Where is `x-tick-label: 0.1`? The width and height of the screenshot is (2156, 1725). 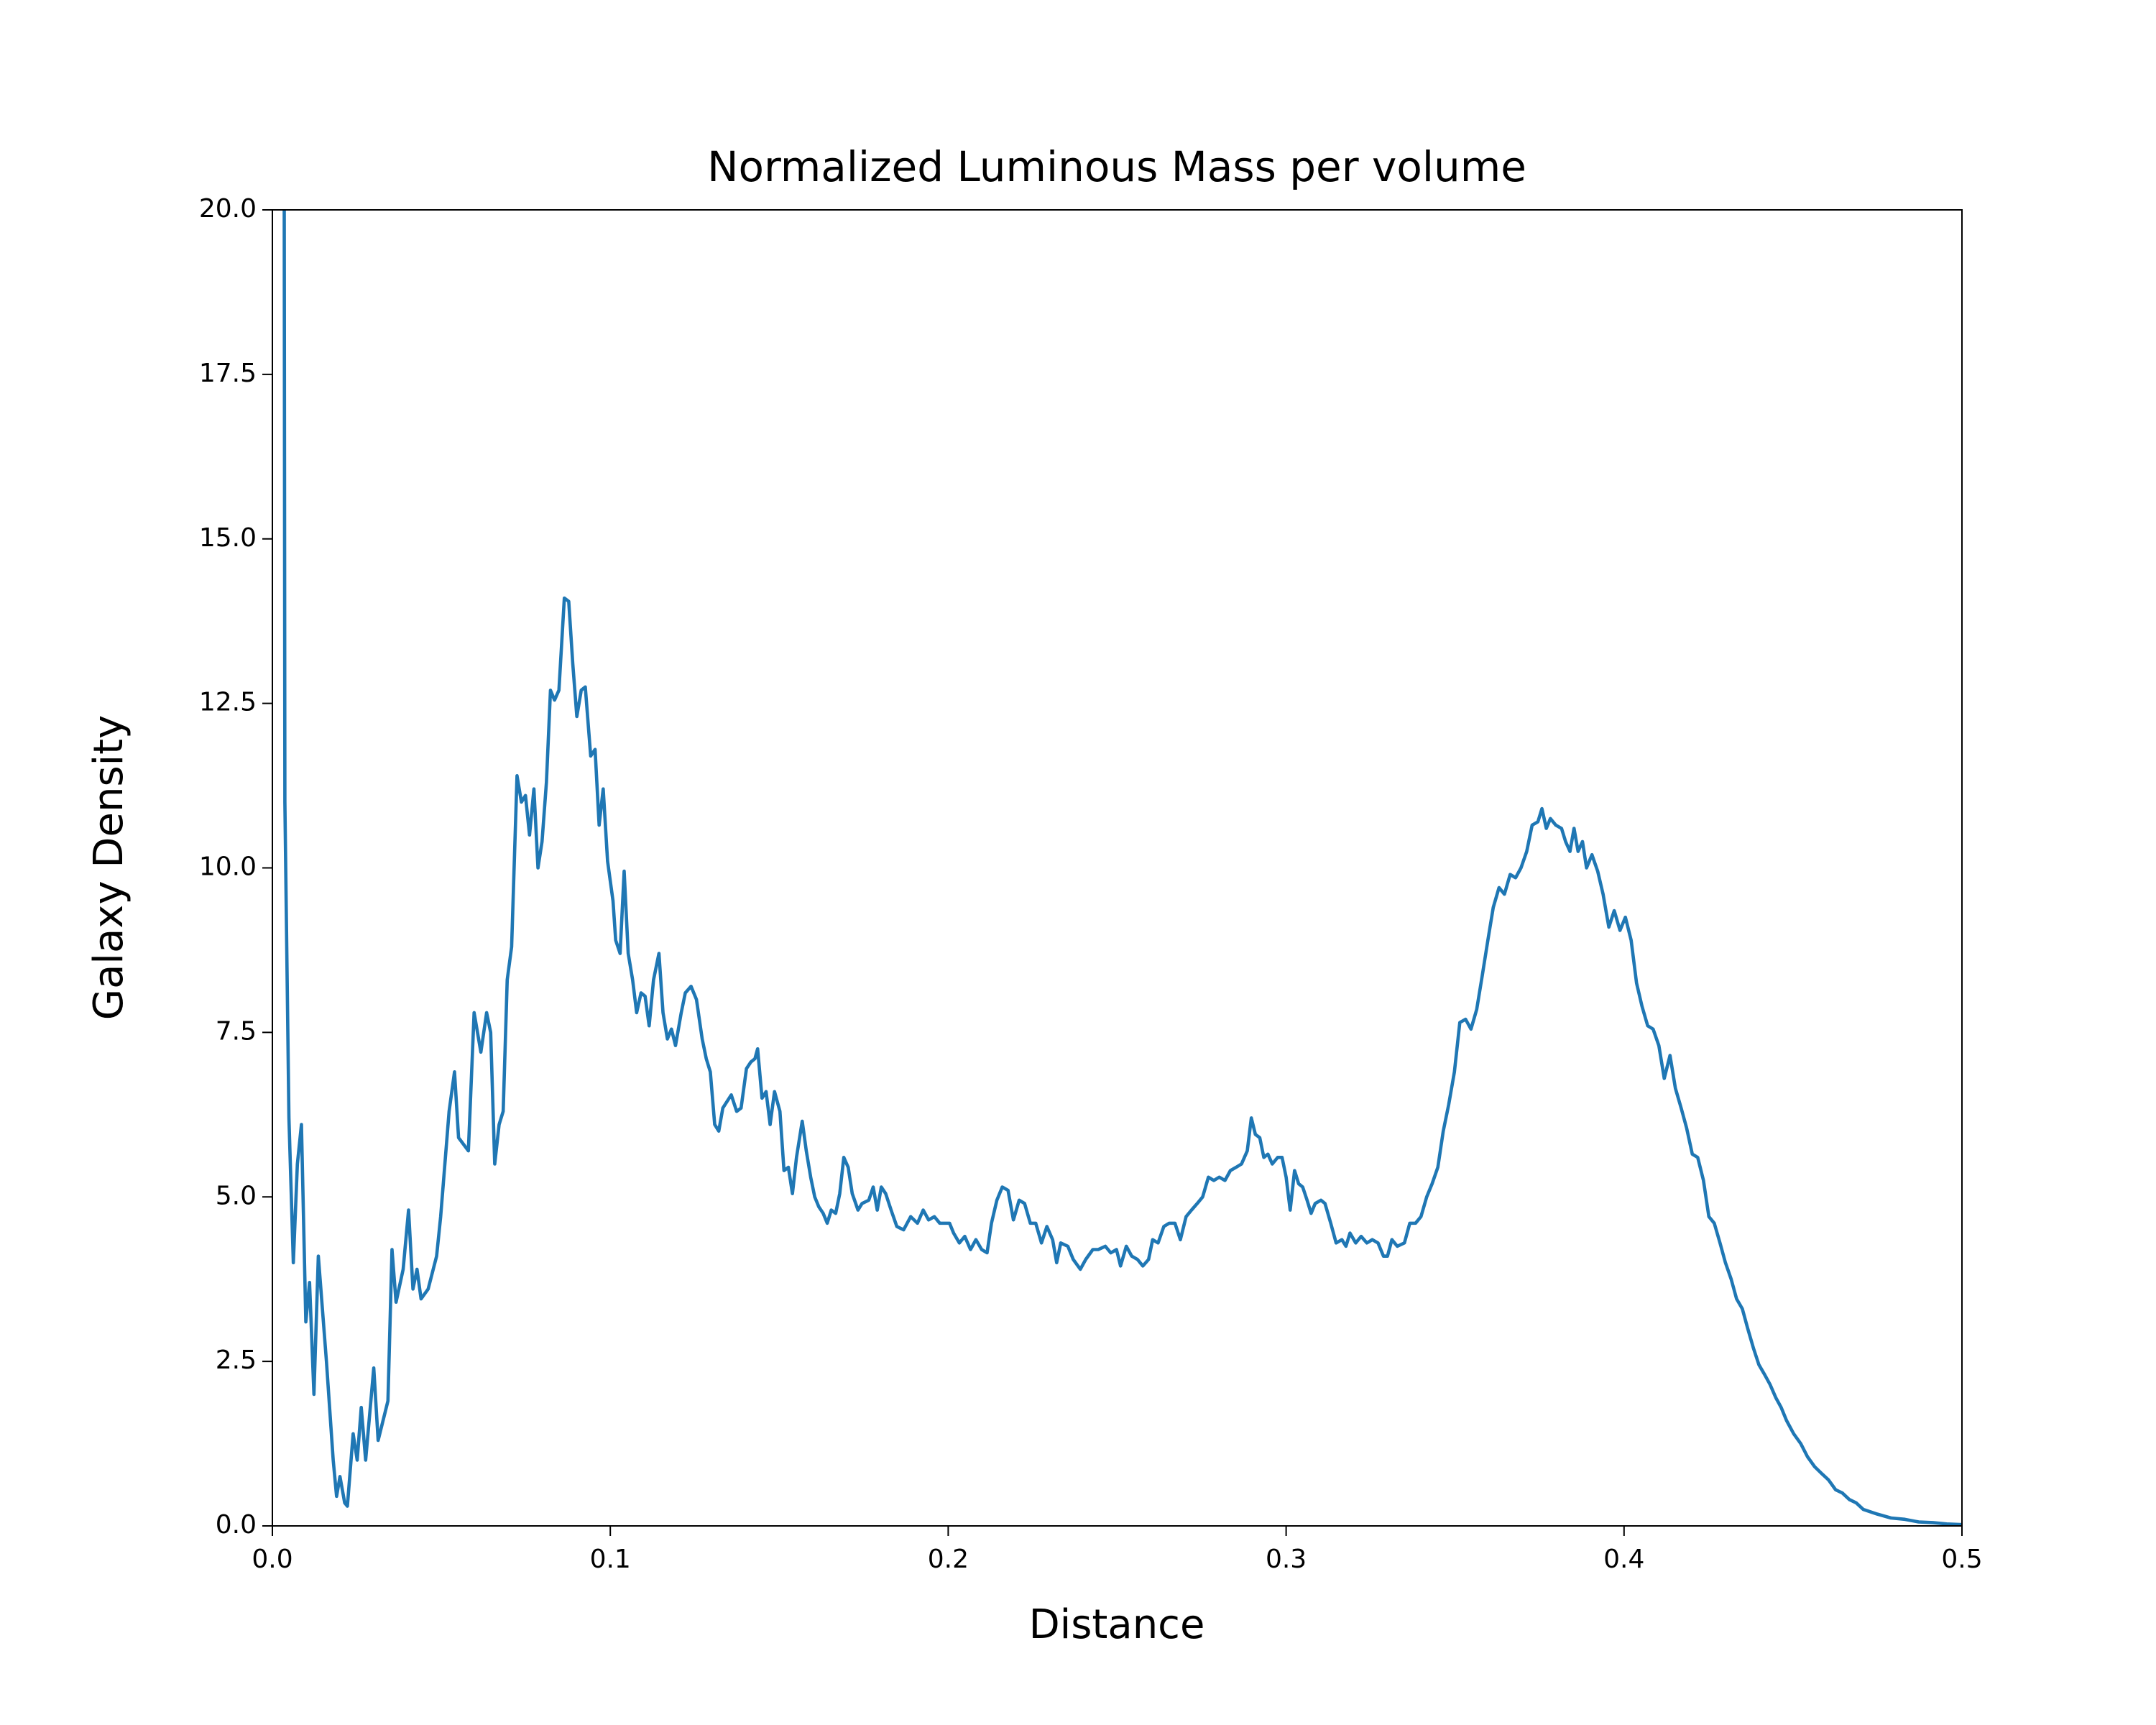
x-tick-label: 0.1 is located at coordinates (610, 1559).